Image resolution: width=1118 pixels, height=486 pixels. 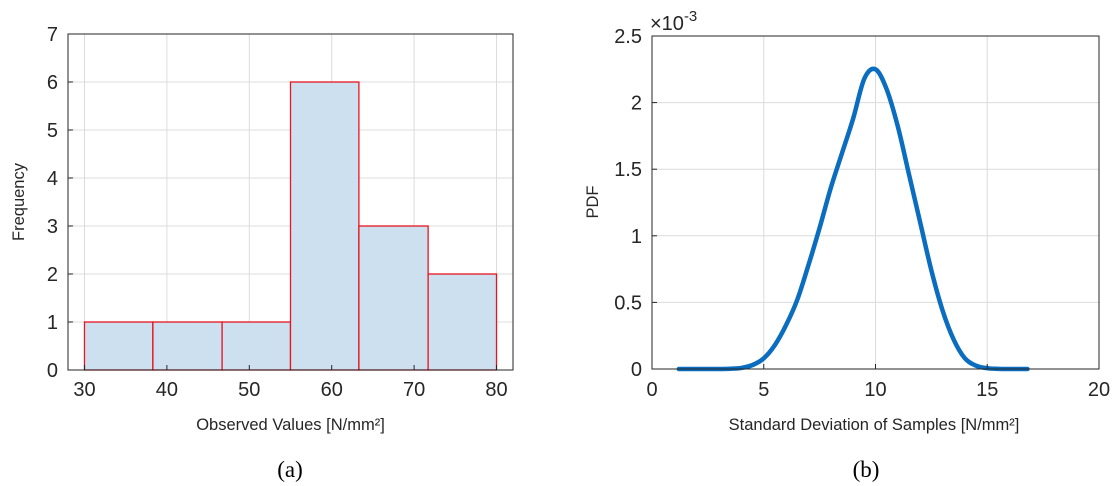 What do you see at coordinates (636, 370) in the screenshot?
I see `pdf-y-tick-label: 0` at bounding box center [636, 370].